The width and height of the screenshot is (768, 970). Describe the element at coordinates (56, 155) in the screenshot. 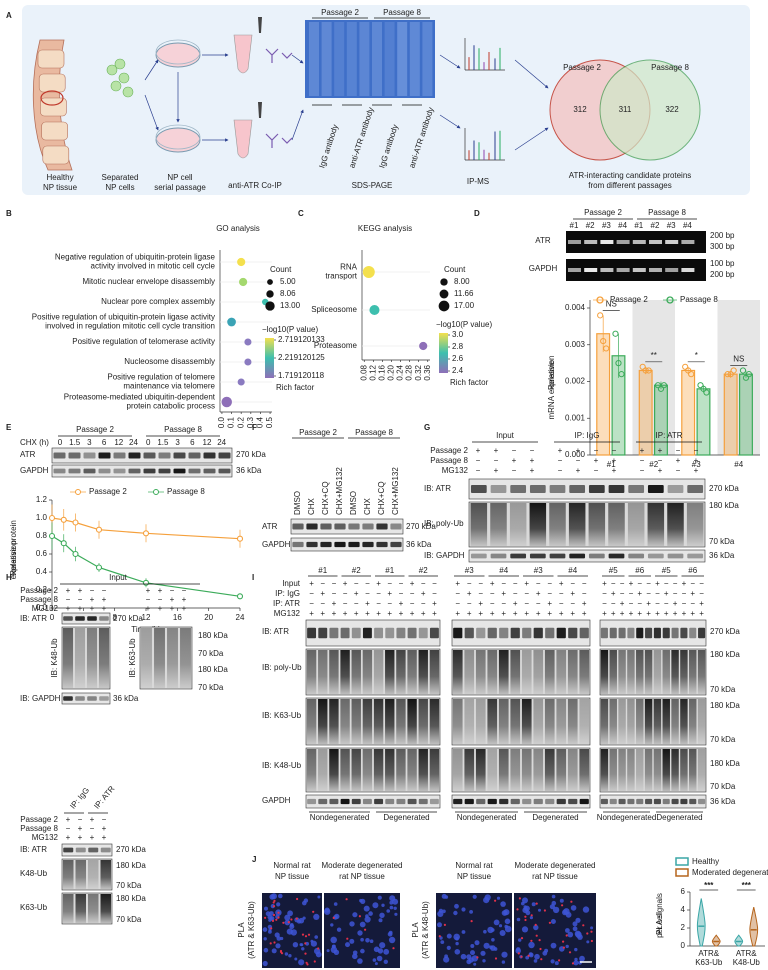

I see `vertebra` at that location.